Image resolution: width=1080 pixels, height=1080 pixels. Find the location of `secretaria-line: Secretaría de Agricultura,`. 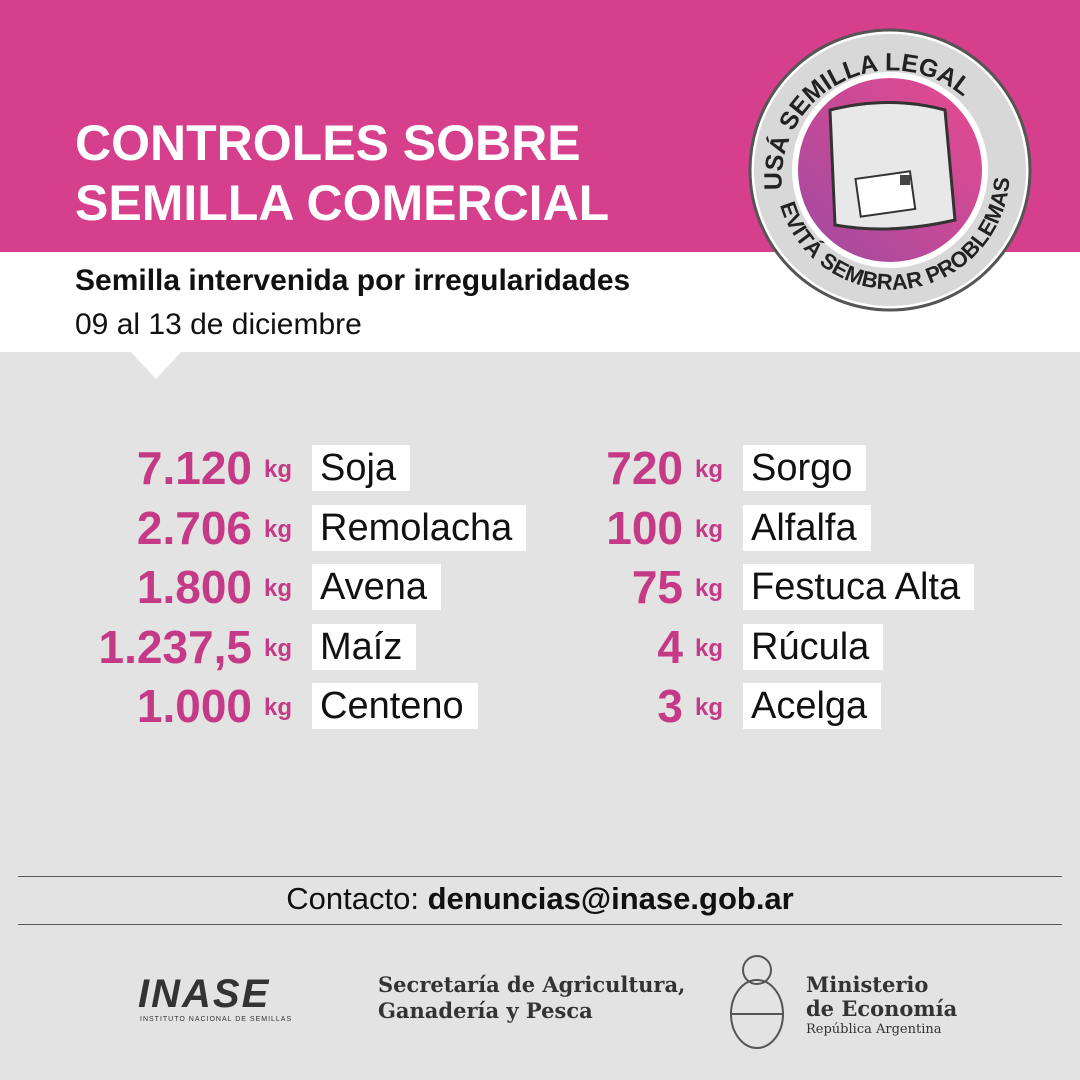

secretaria-line: Secretaría de Agricultura, is located at coordinates (532, 984).